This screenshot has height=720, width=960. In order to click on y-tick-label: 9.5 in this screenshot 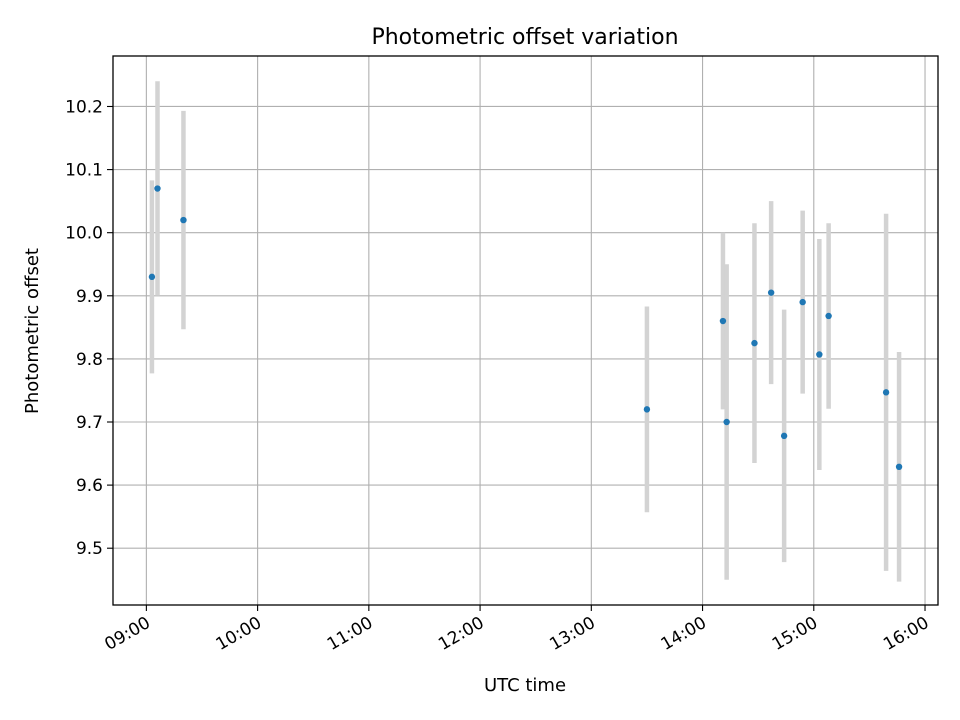, I will do `click(89, 549)`.